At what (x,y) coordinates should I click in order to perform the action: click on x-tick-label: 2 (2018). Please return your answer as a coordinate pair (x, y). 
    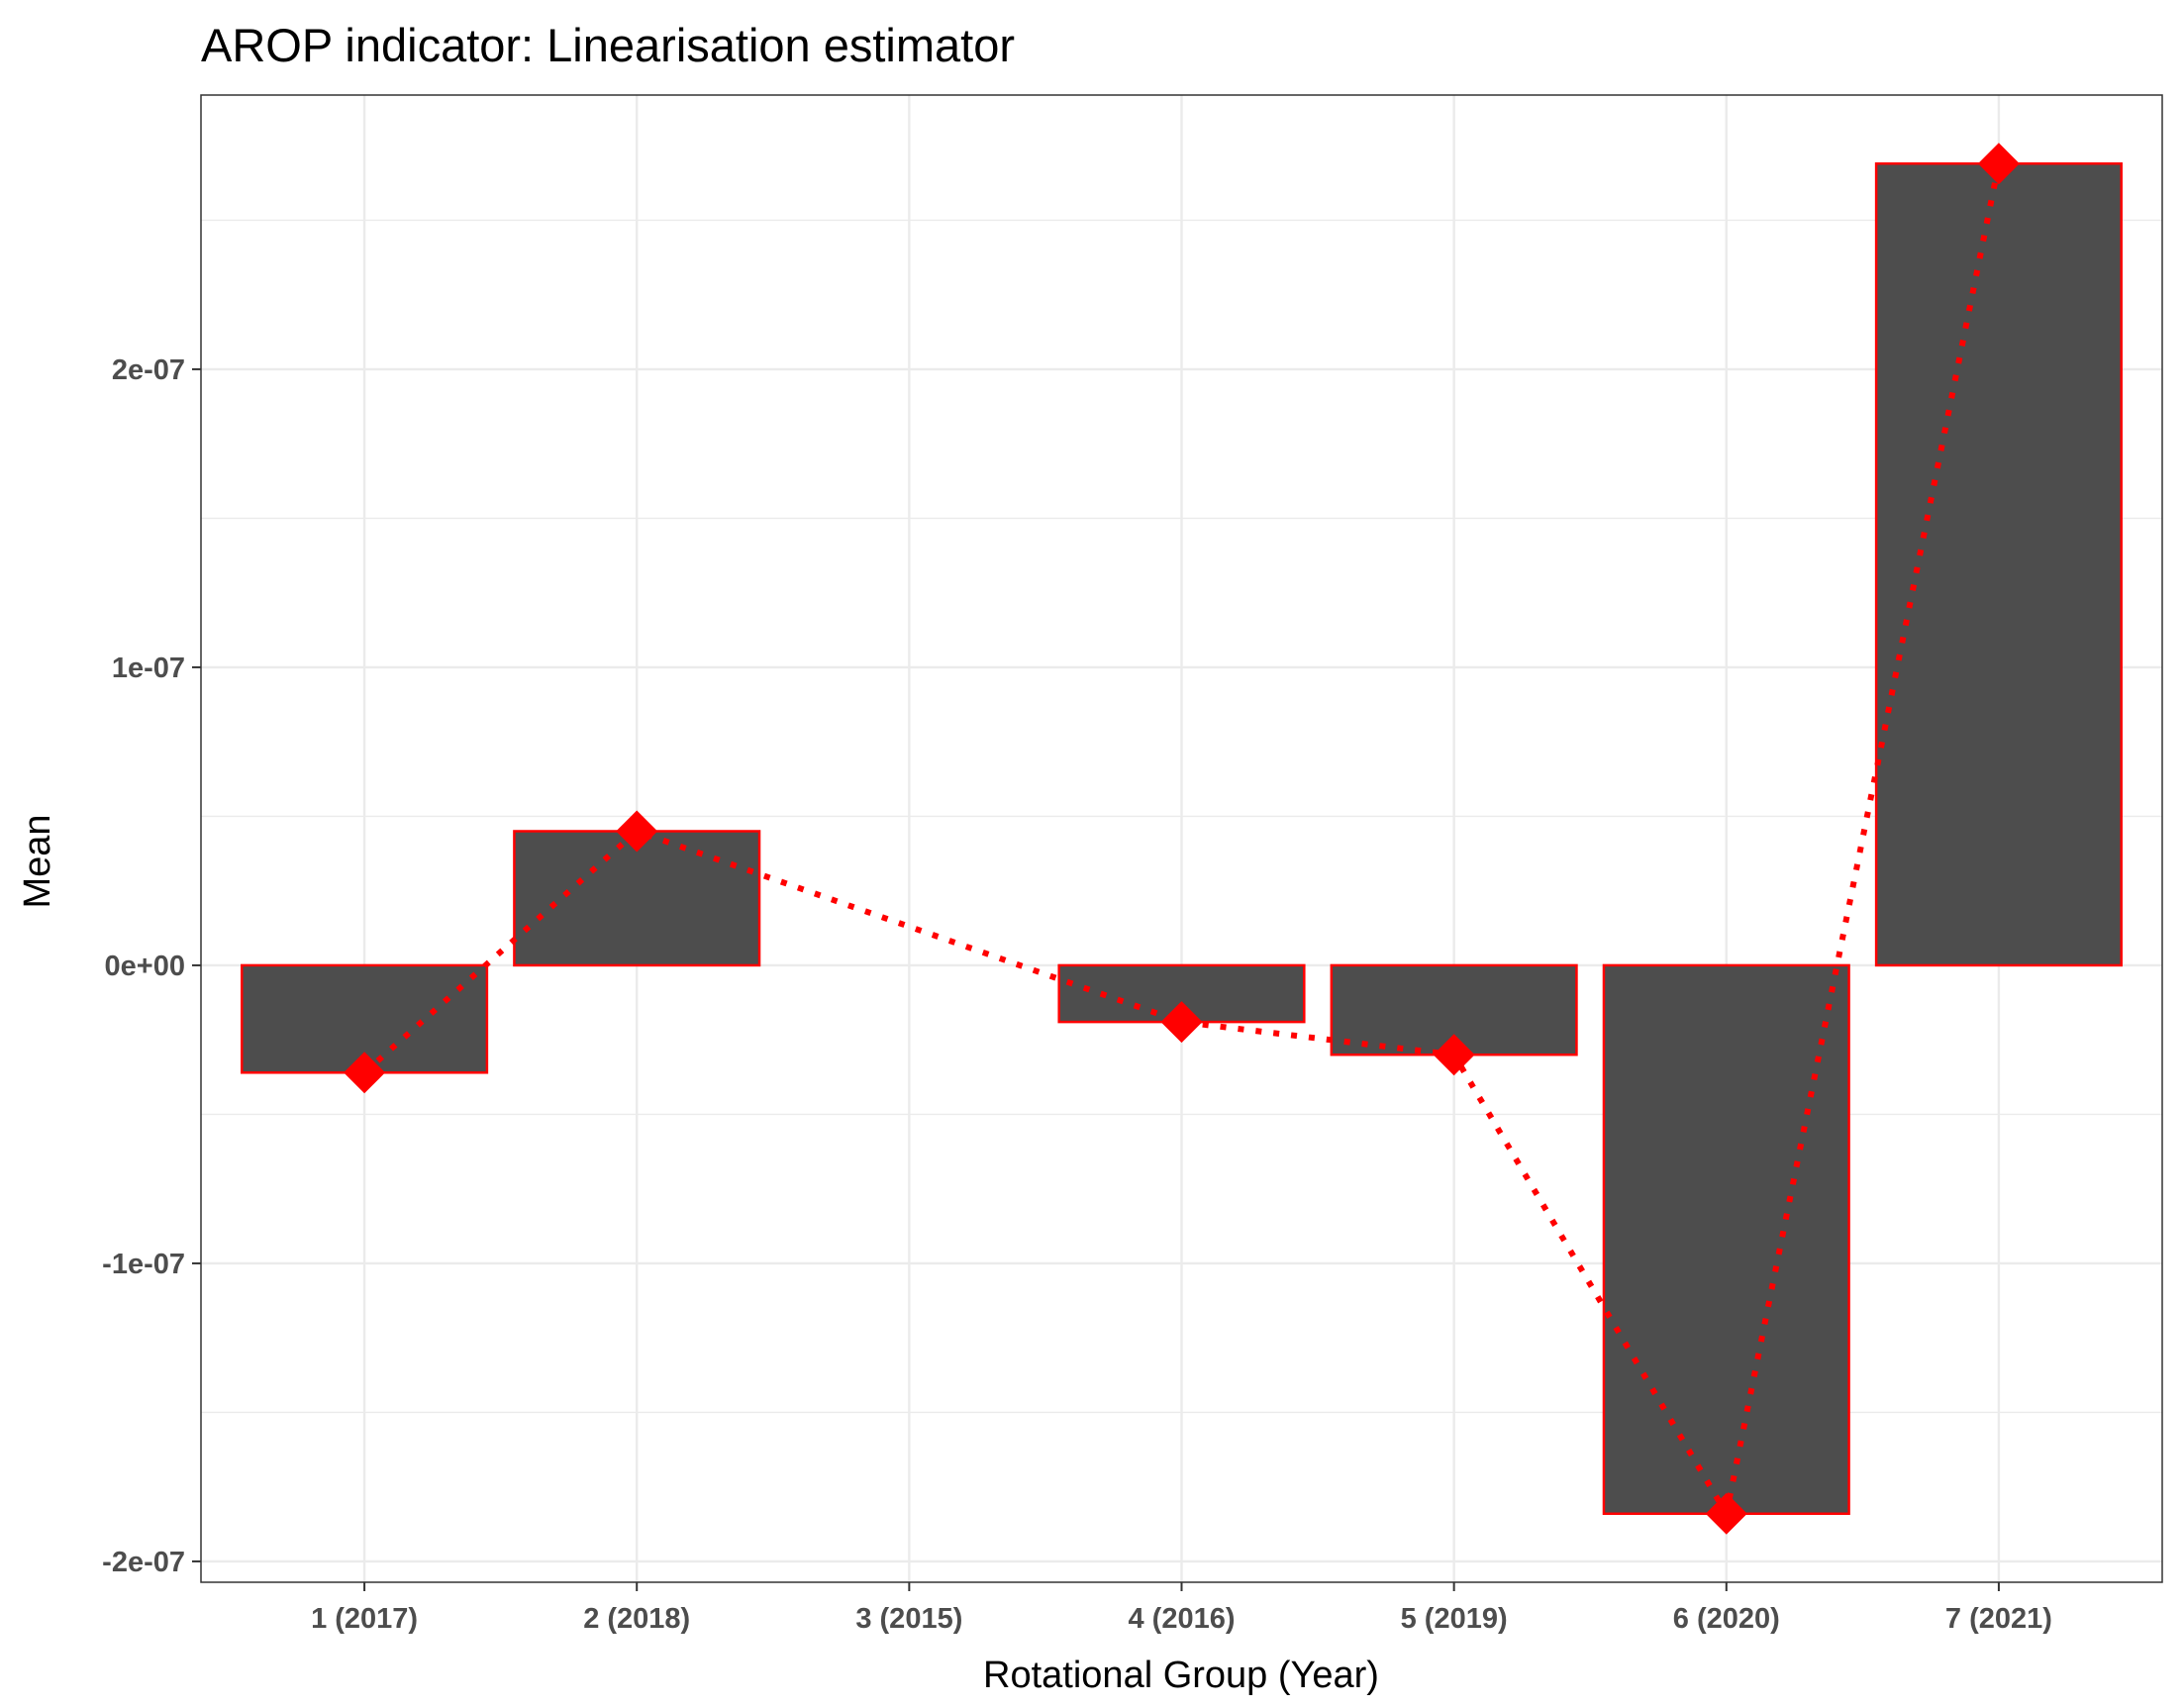
    Looking at the image, I should click on (636, 1619).